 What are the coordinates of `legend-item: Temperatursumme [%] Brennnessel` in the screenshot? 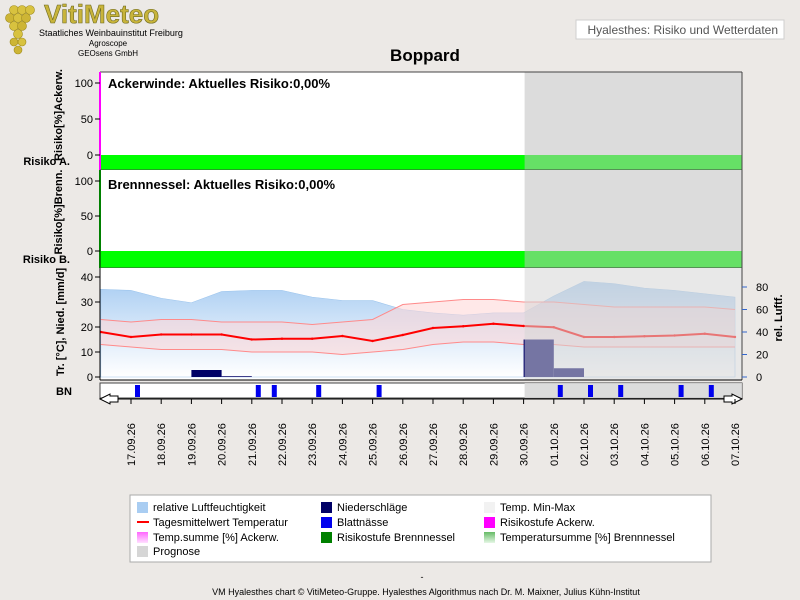 It's located at (579, 538).